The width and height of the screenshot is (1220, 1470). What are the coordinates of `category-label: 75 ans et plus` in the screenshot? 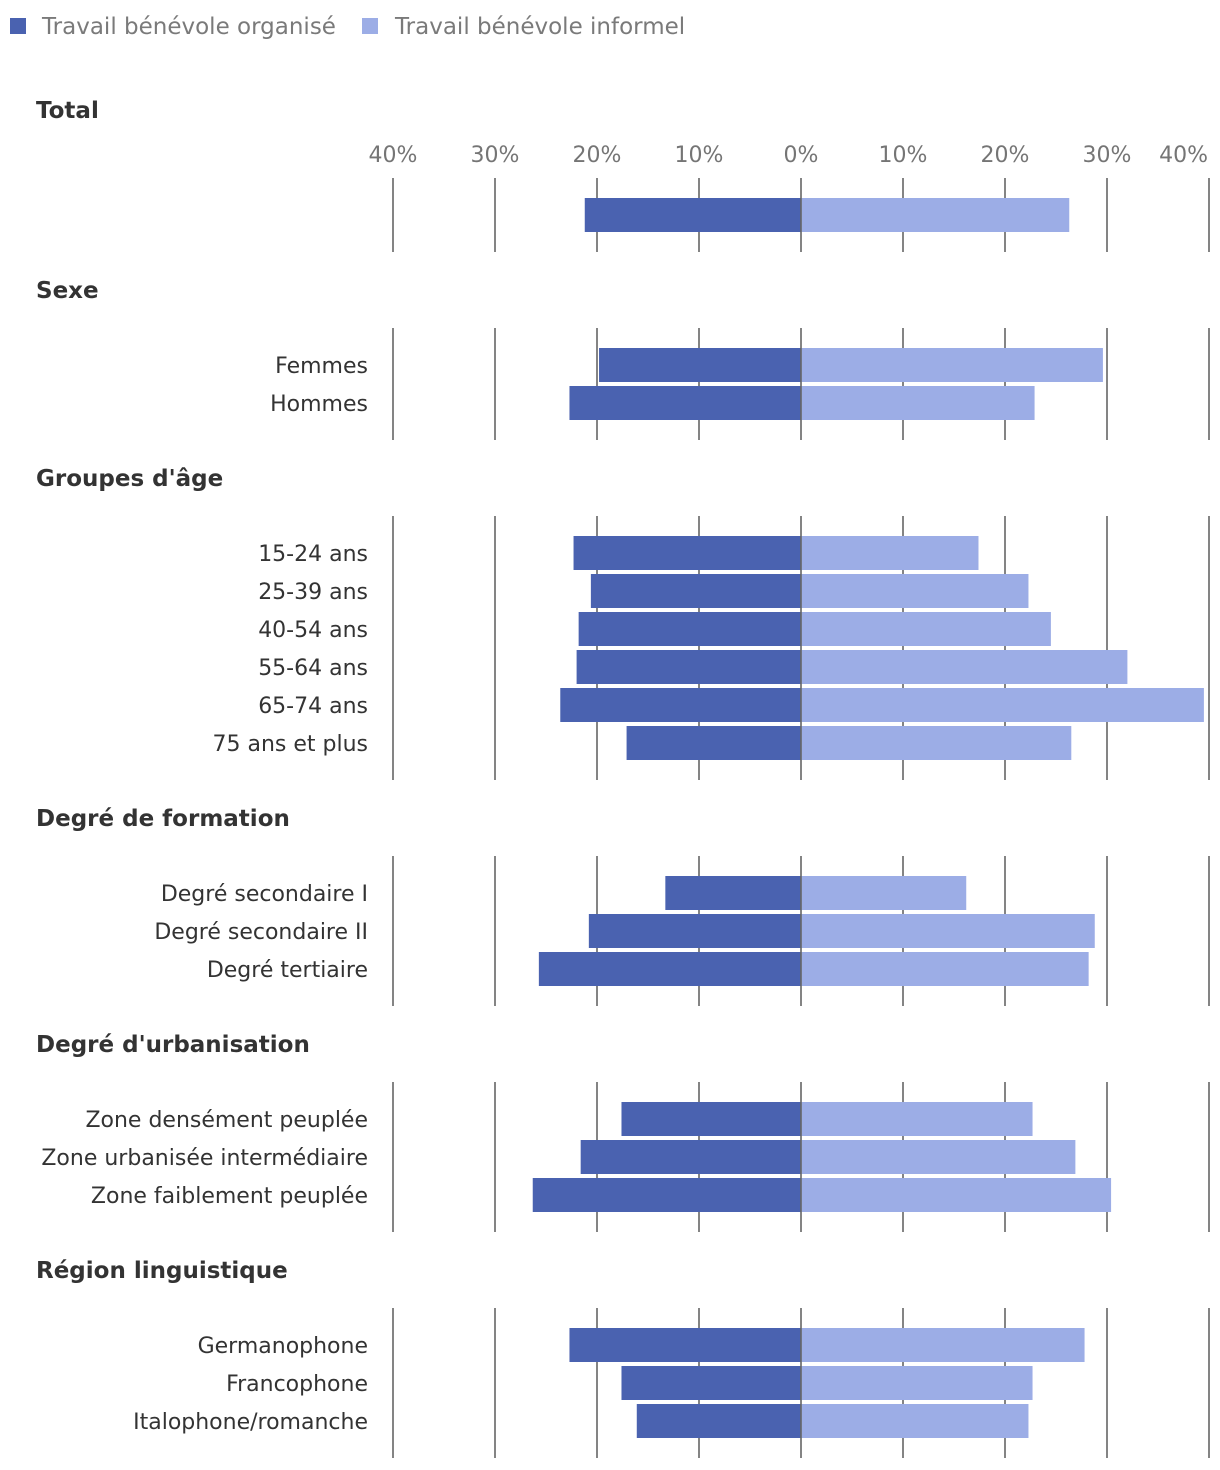 It's located at (290, 744).